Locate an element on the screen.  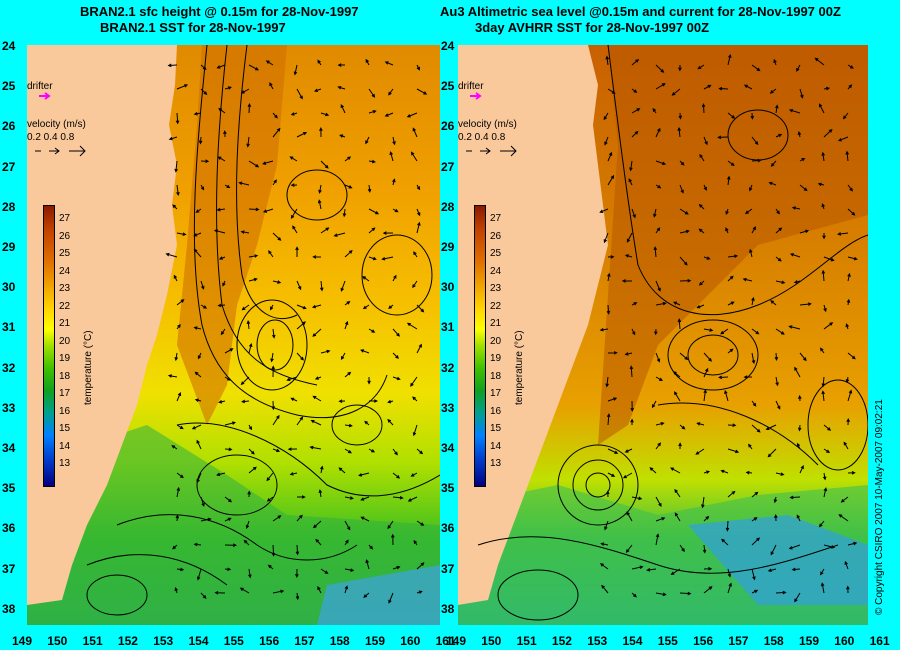
temperature-colorbar is located at coordinates (49, 346).